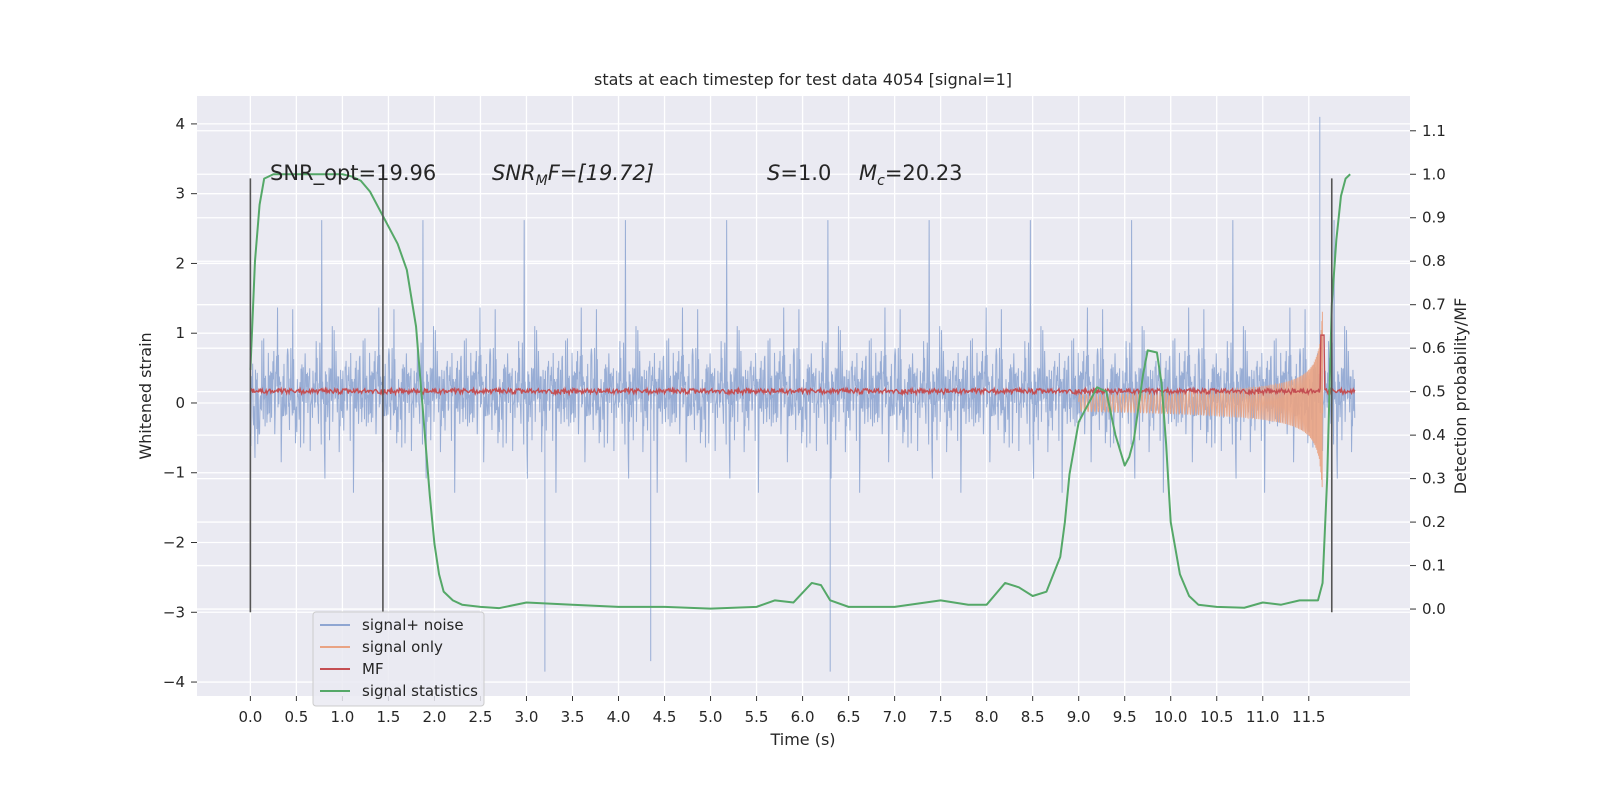 Image resolution: width=1600 pixels, height=800 pixels. Describe the element at coordinates (1079, 717) in the screenshot. I see `x-tick-label: 9.0` at that location.